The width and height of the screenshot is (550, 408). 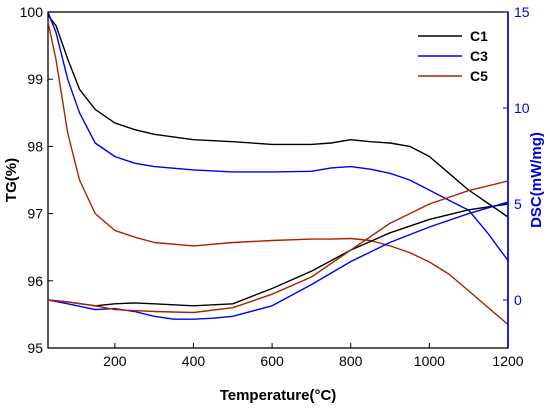 I want to click on x-tick-label: 800, so click(x=351, y=361).